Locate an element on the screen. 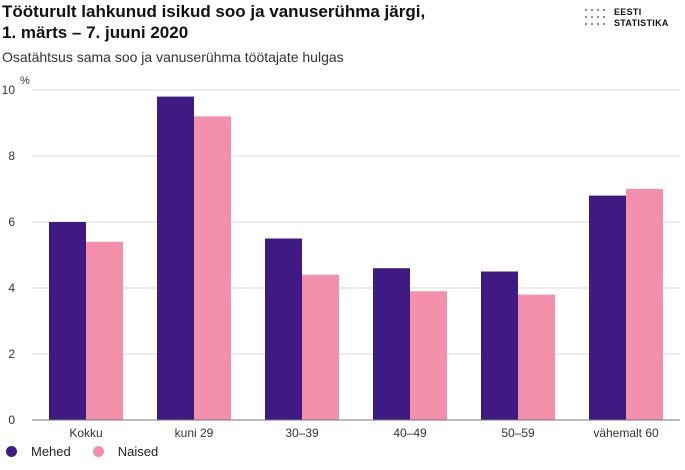 The width and height of the screenshot is (685, 470). statistics-estonia-logo: EESTI STATISTIKA is located at coordinates (634, 20).